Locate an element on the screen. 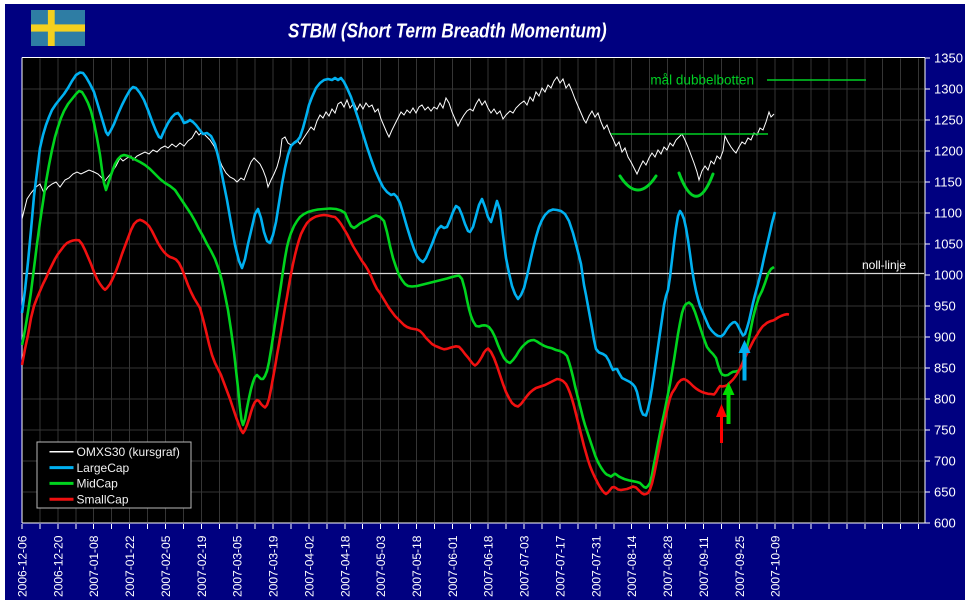 This screenshot has width=970, height=604. svg-text: 950 is located at coordinates (945, 306).